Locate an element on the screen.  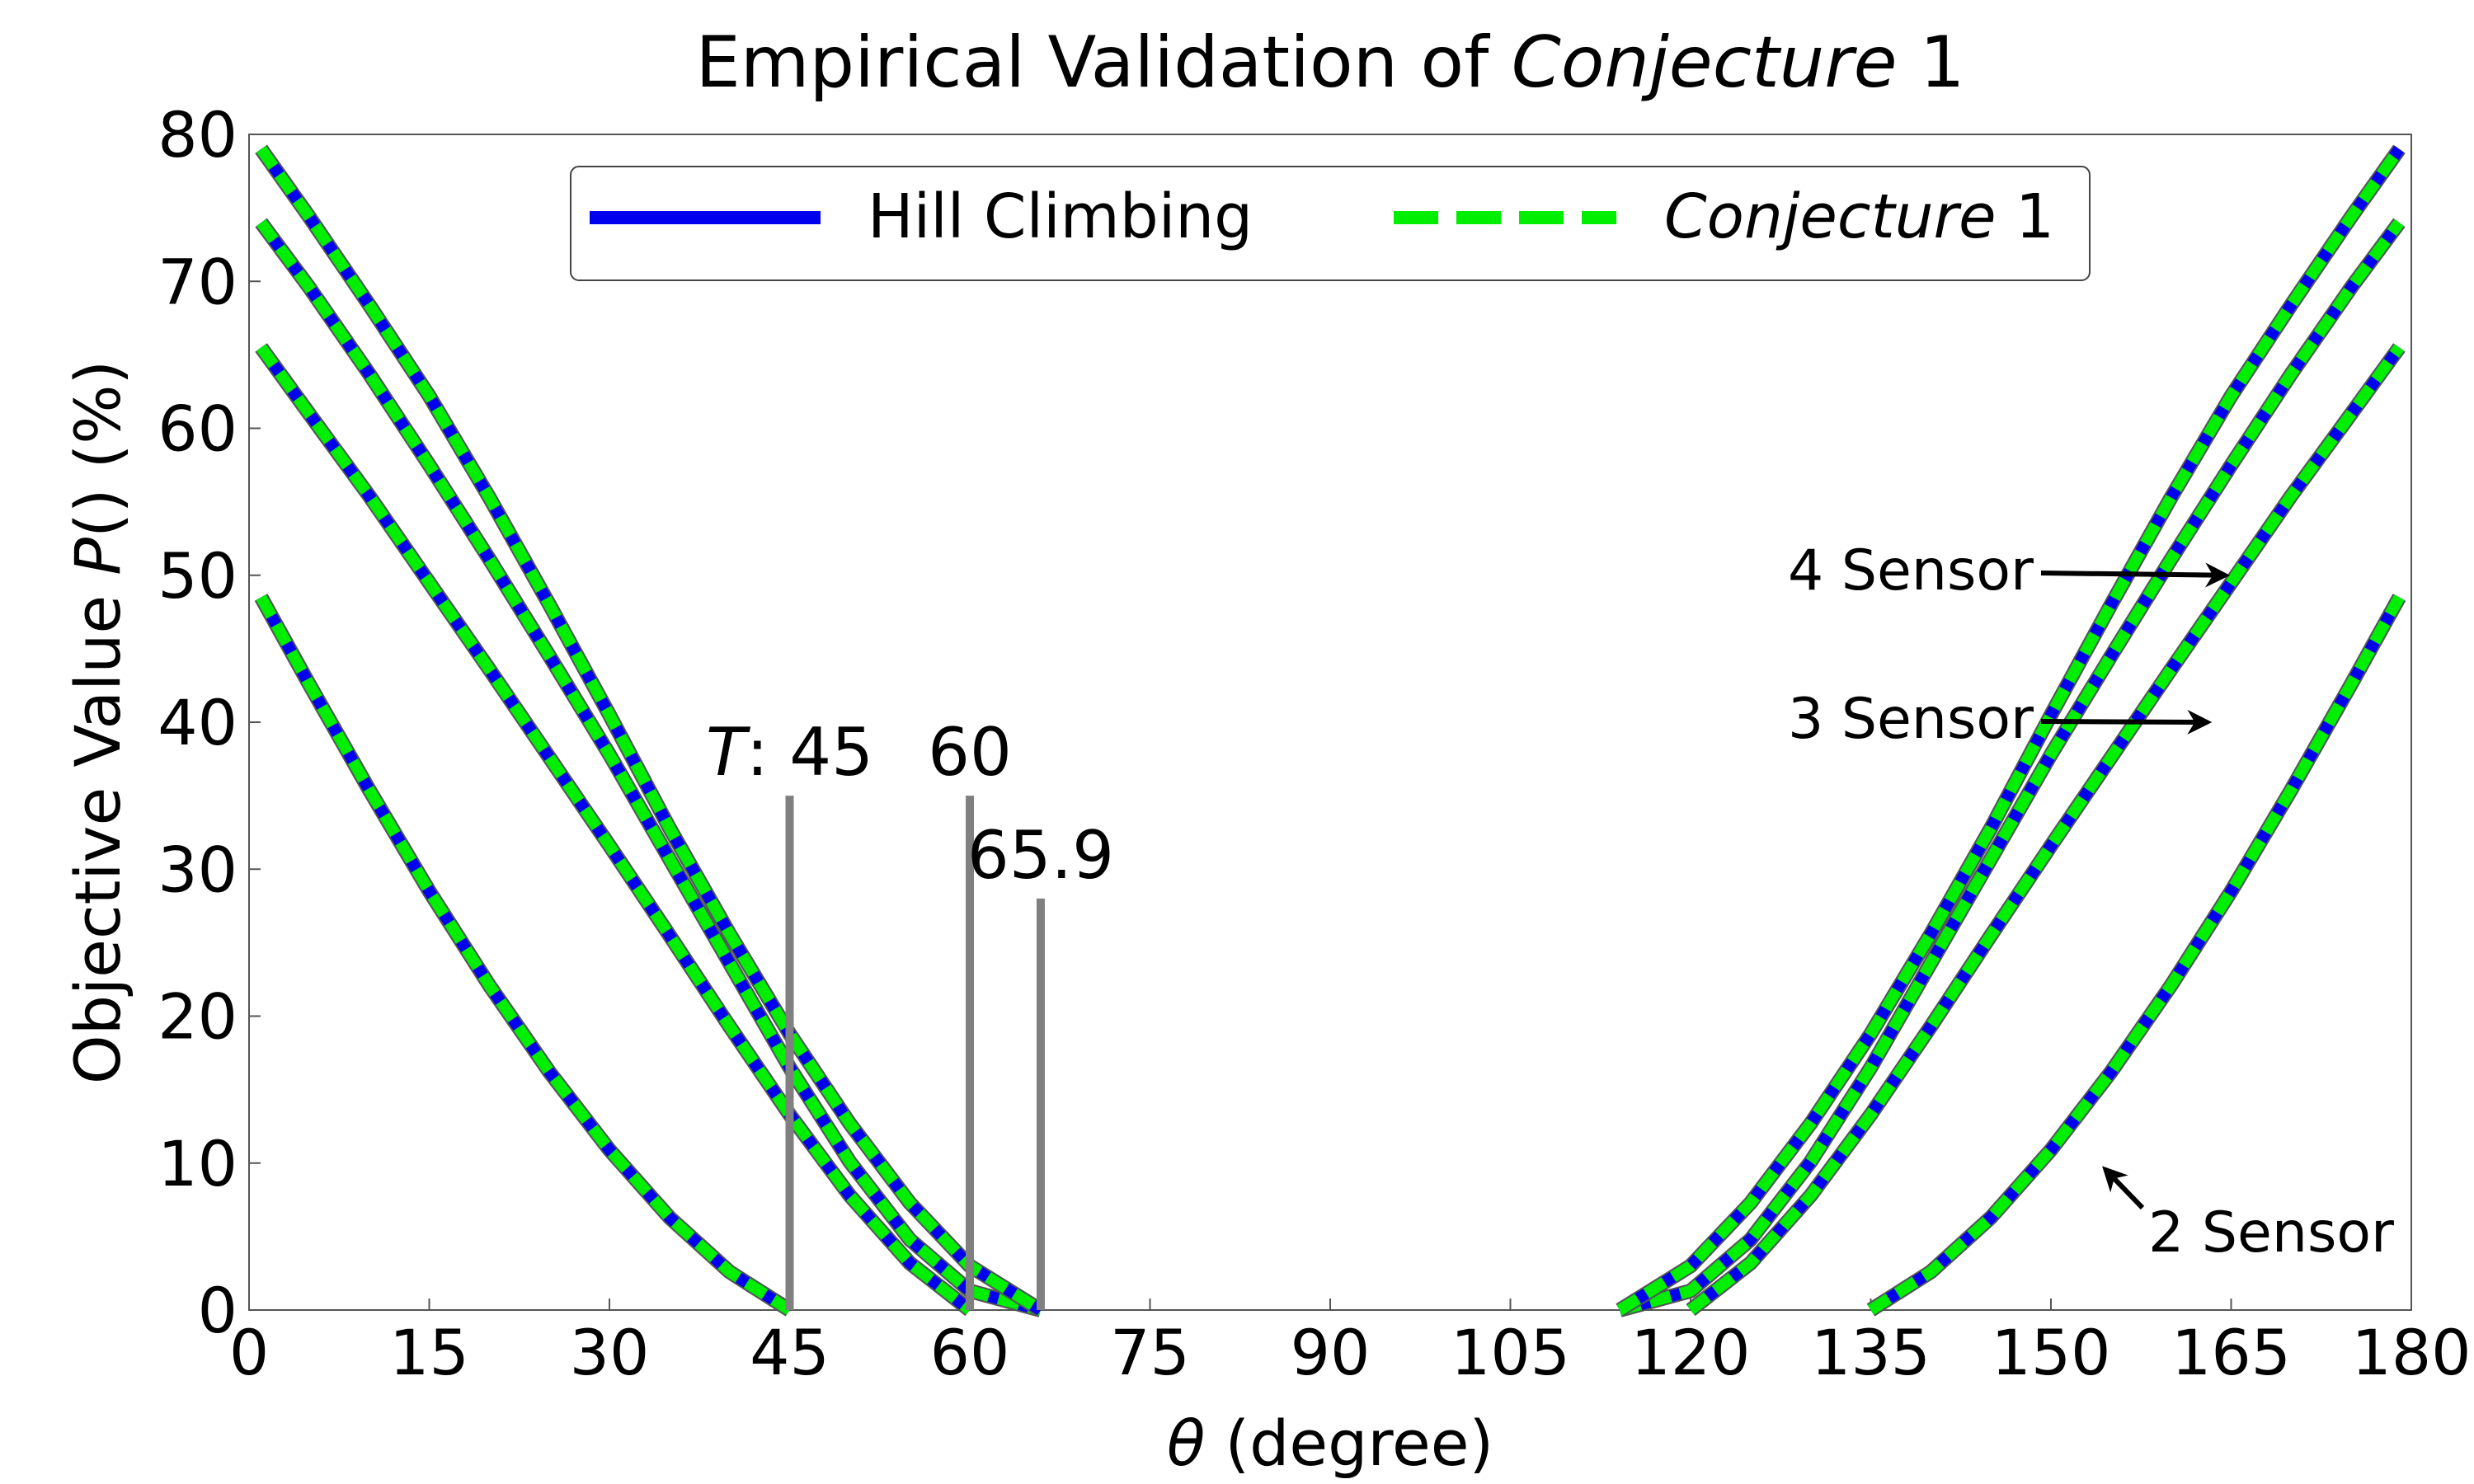
y-tick-label: 50 is located at coordinates (198, 576).